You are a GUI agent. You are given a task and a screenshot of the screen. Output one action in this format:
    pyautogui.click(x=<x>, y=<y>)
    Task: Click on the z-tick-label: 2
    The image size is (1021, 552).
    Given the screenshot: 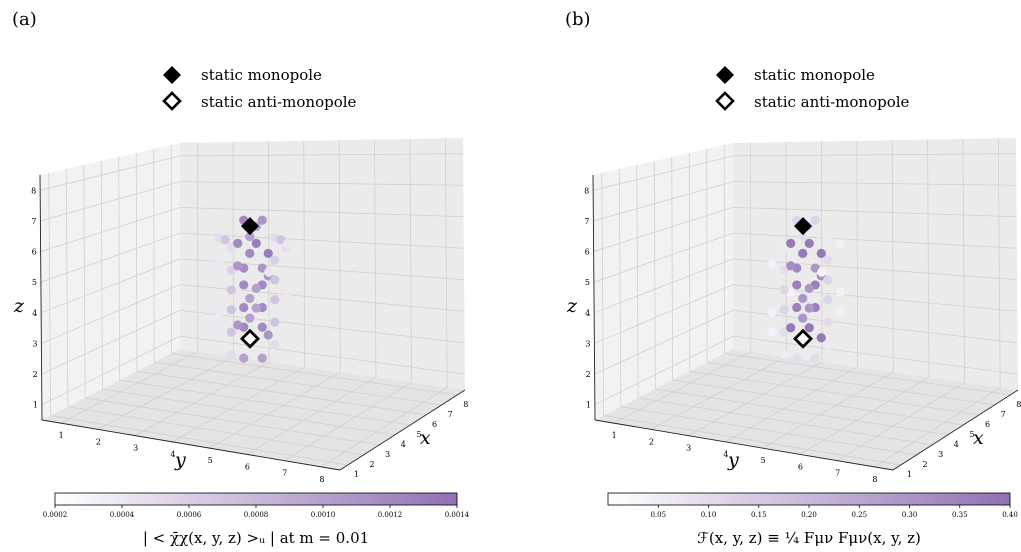 What is the action you would take?
    pyautogui.click(x=35, y=374)
    